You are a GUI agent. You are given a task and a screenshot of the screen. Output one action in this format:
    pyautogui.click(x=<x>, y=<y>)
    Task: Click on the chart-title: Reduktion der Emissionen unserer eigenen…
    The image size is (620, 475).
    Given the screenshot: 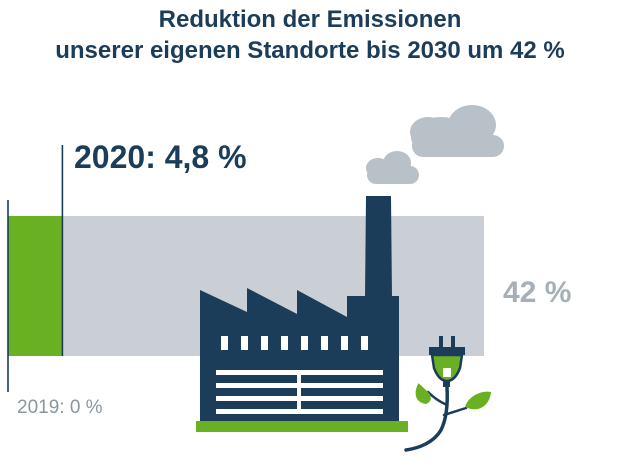 What is the action you would take?
    pyautogui.click(x=310, y=35)
    